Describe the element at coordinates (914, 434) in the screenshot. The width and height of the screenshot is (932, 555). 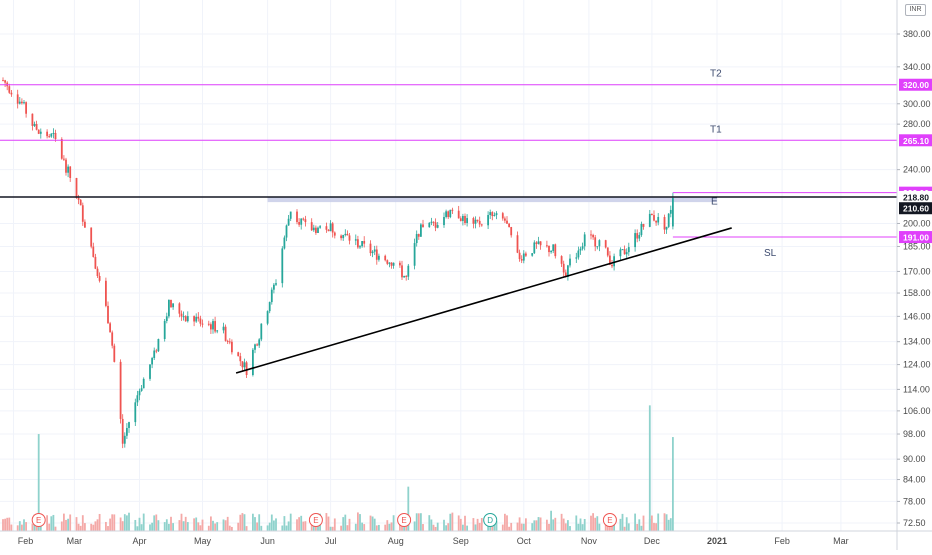
I see `y-tick-label: 98.00` at that location.